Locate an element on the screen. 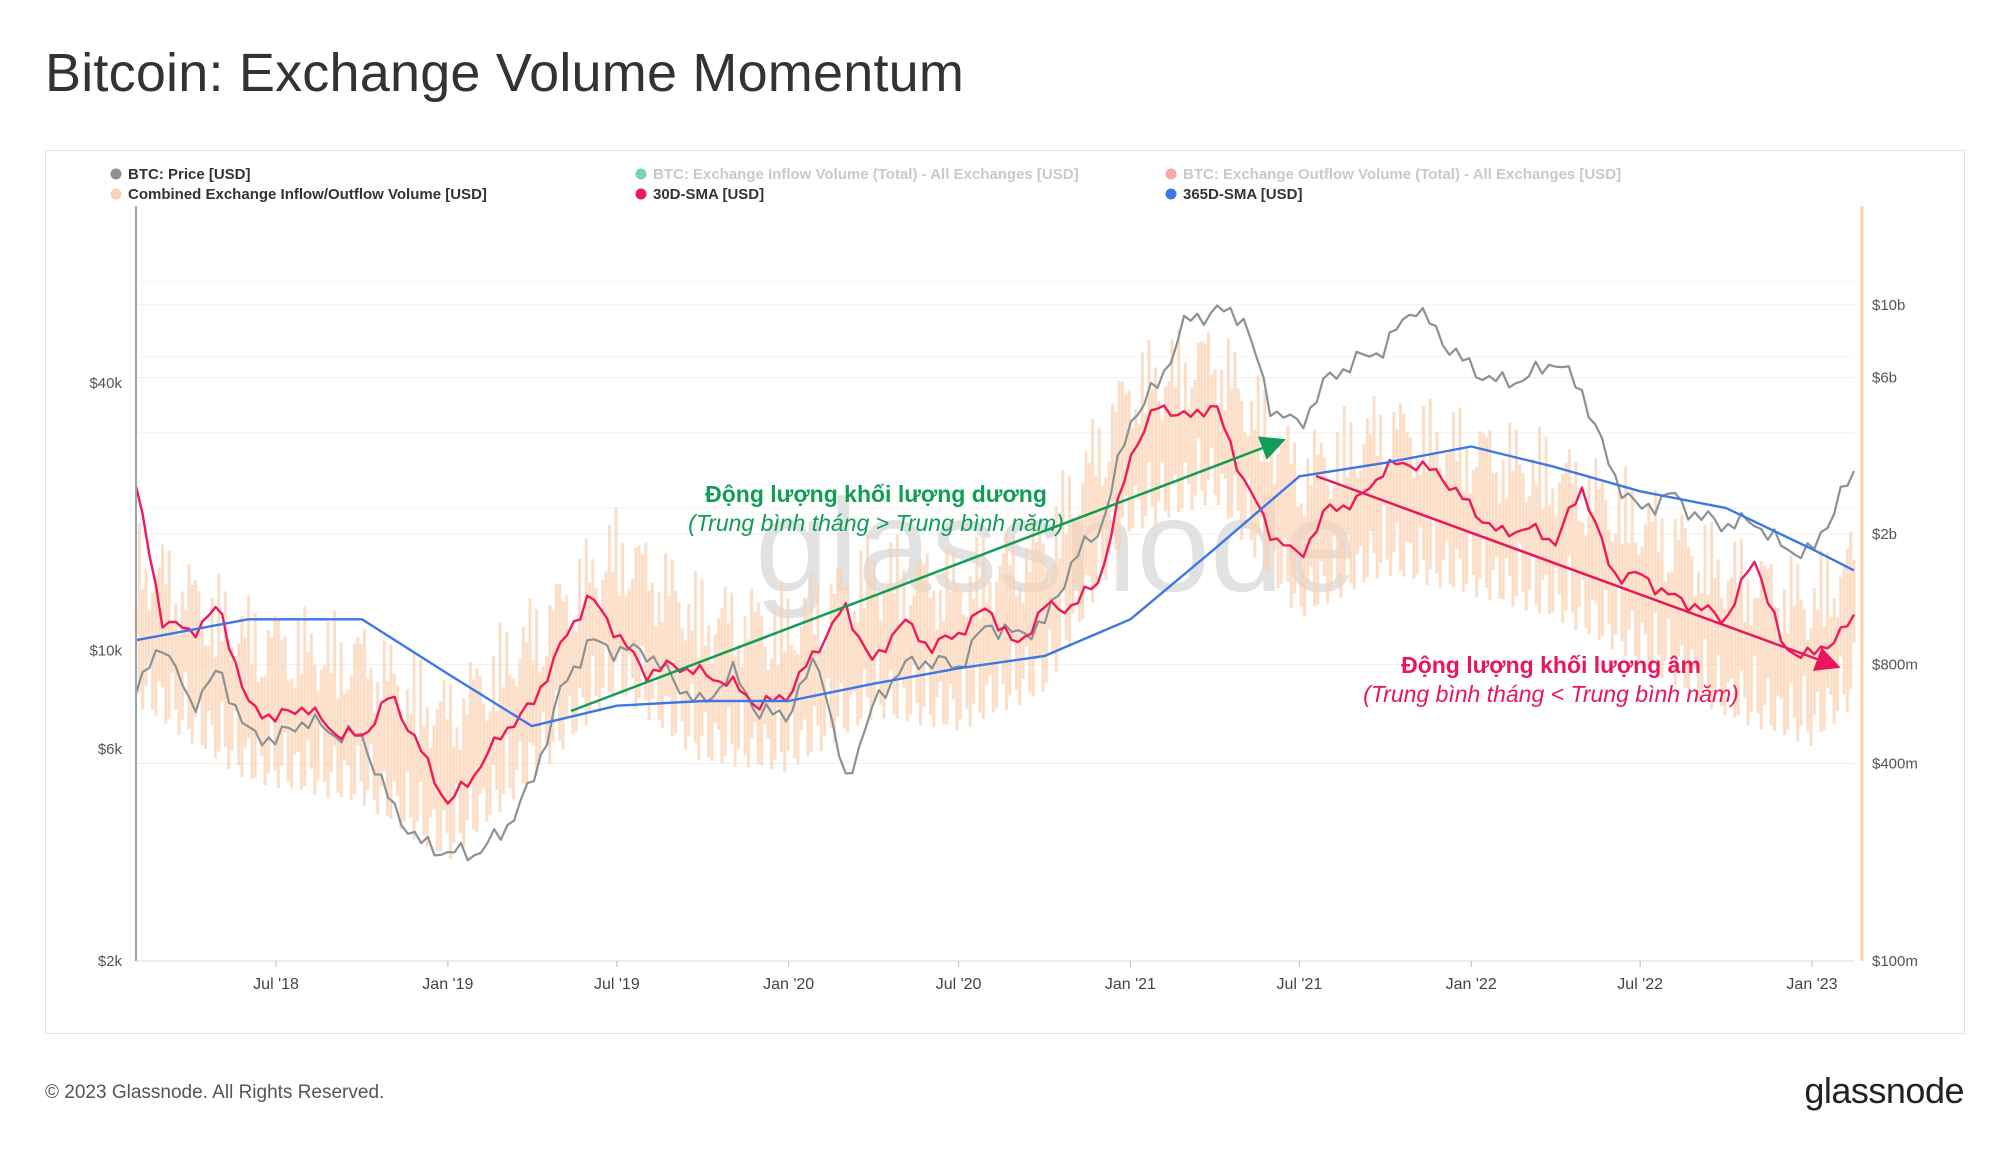 This screenshot has height=1152, width=2000. x-tick-label: Jul '18 is located at coordinates (276, 984).